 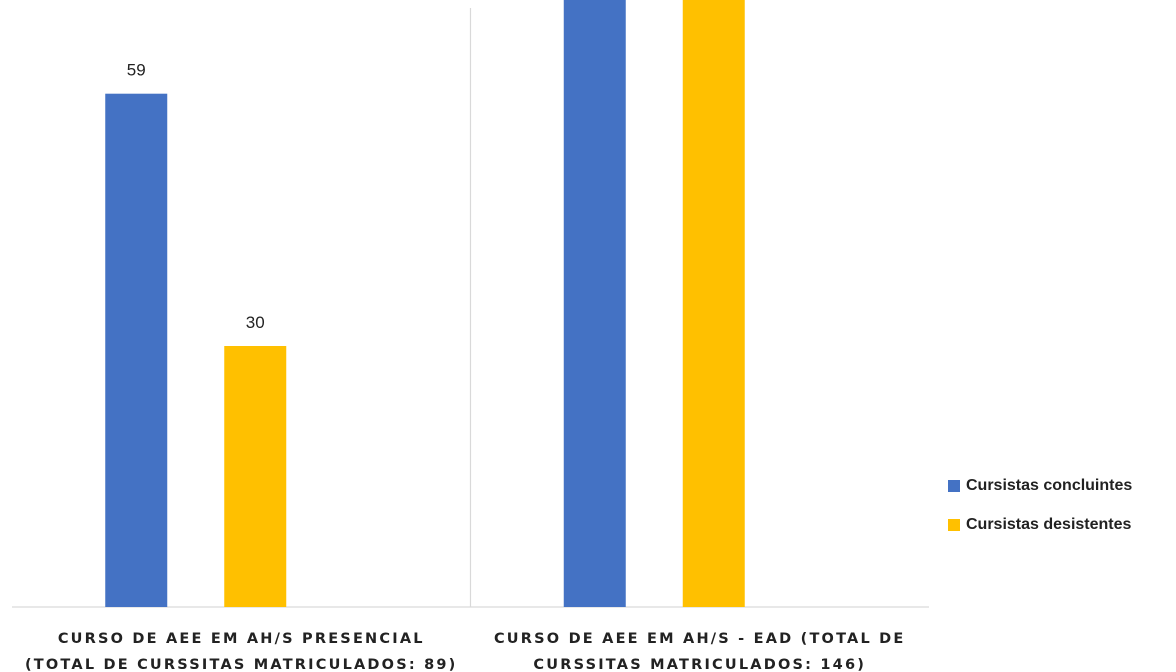 What do you see at coordinates (241, 664) in the screenshot?
I see `category-label-cat1-line2: (TOTAL DE CURSSITAS MATRICULADOS: 89)` at bounding box center [241, 664].